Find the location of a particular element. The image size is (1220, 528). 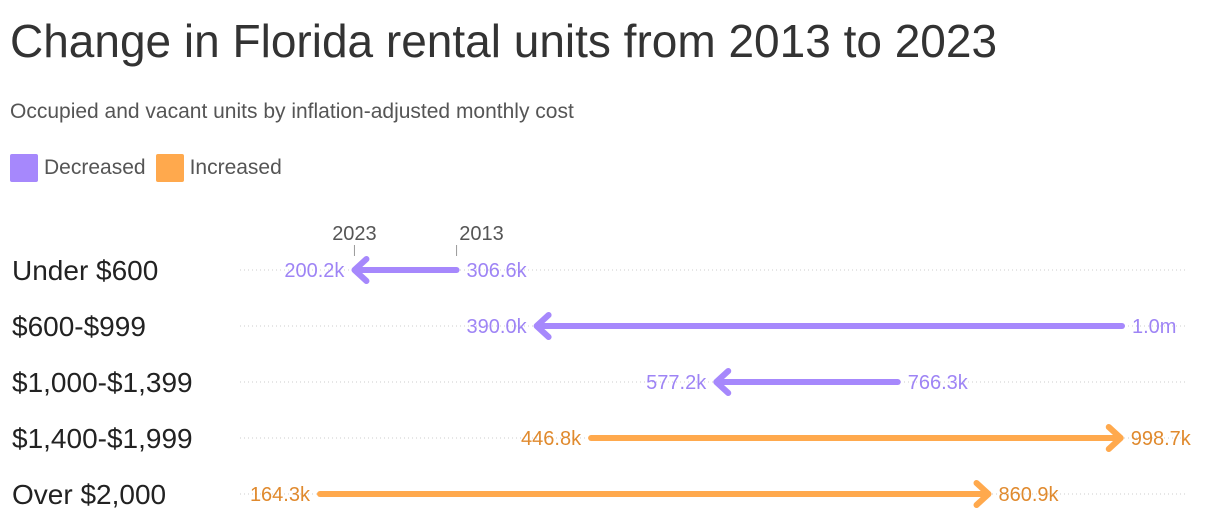

value-label-start: 1.0m is located at coordinates (1154, 327).